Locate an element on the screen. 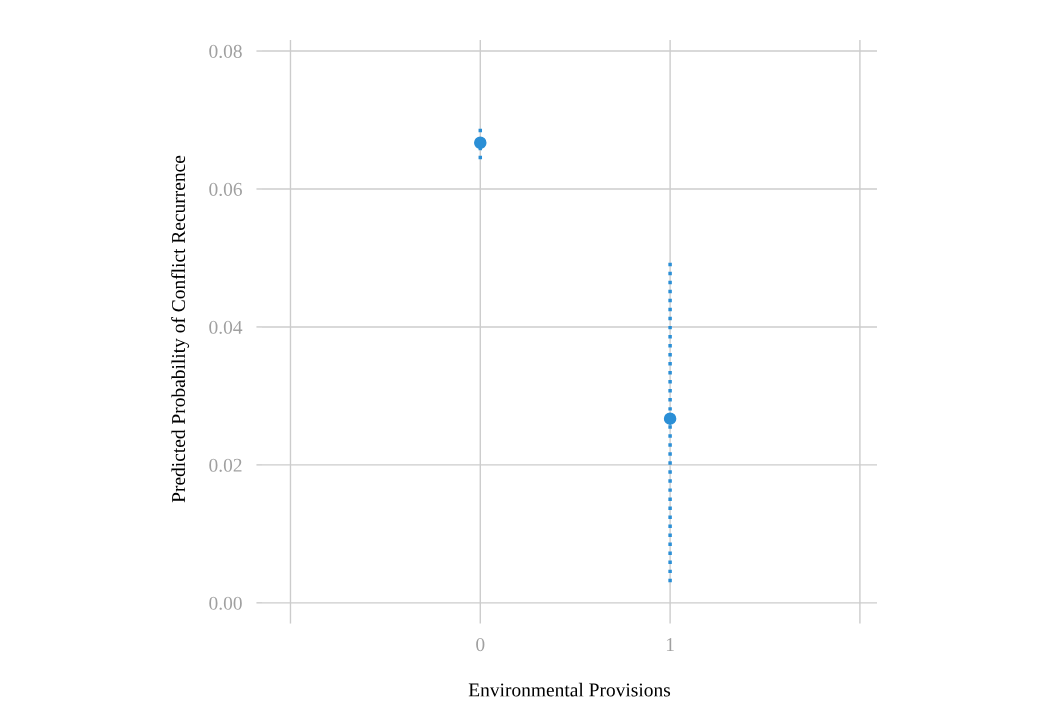 The width and height of the screenshot is (1044, 719). x-tick-label: 0 is located at coordinates (480, 645).